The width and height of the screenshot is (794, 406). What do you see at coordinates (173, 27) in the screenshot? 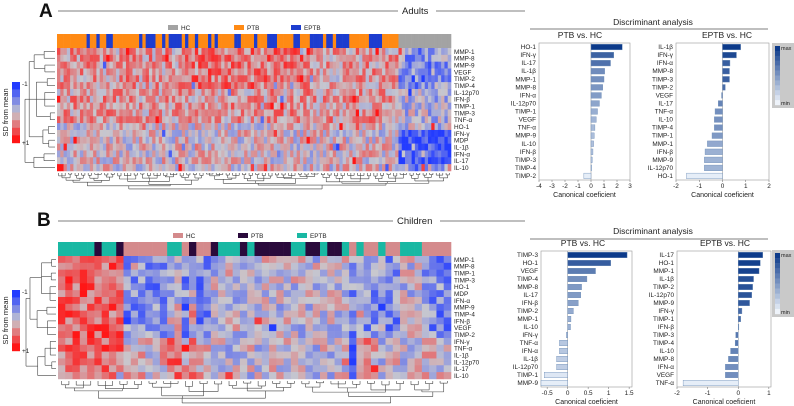
I see `legend-swatch-hc` at bounding box center [173, 27].